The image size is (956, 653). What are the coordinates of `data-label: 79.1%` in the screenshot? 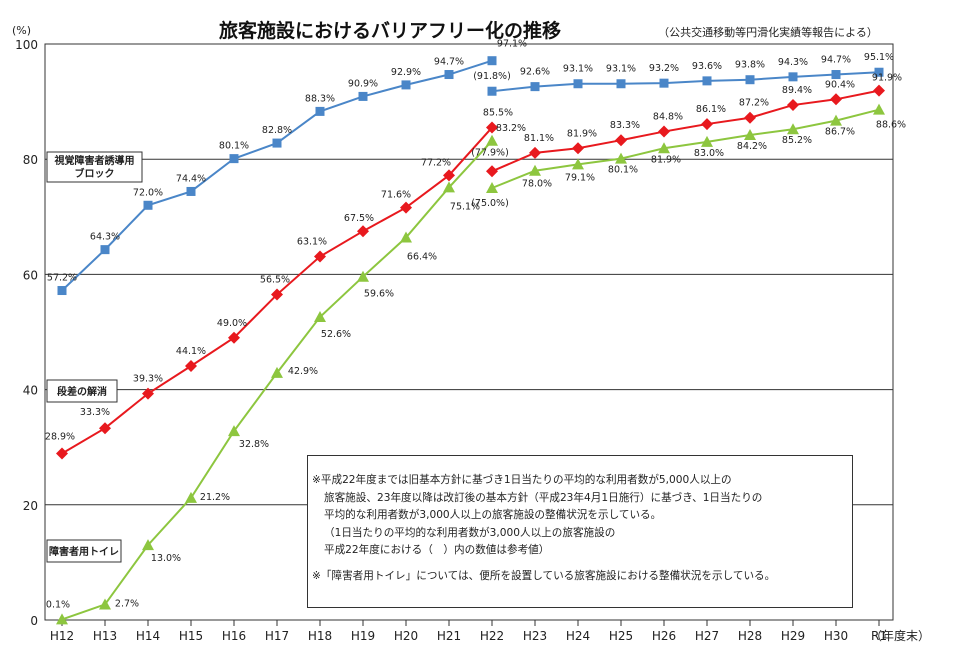 It's located at (580, 177).